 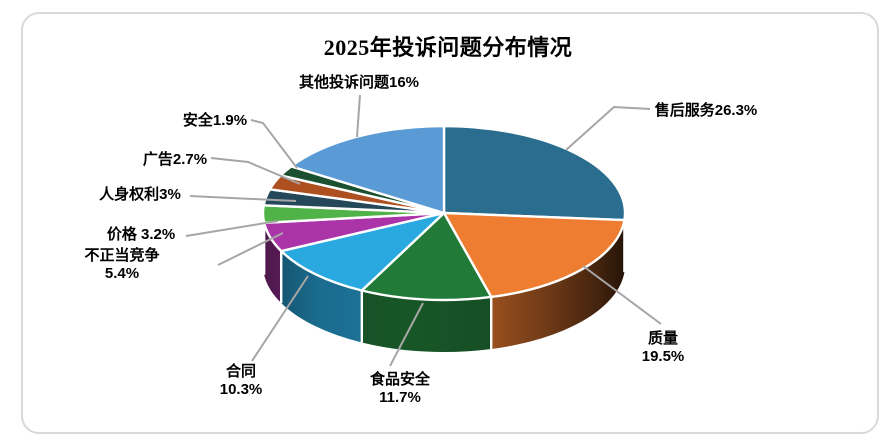 I want to click on chart-title: 2025年投诉问题分布情况, so click(x=448, y=47).